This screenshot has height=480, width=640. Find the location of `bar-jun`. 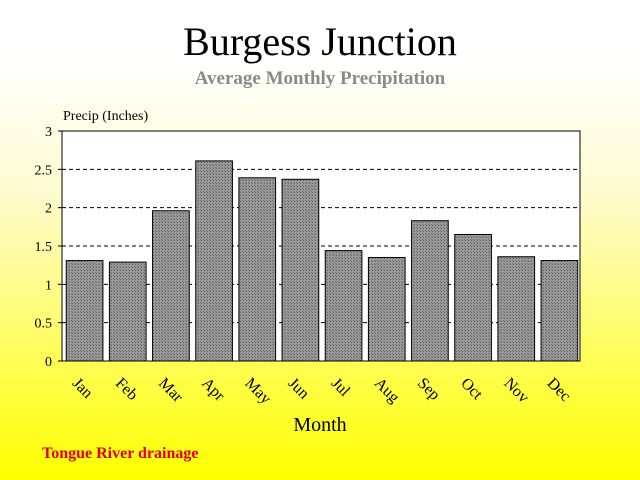

bar-jun is located at coordinates (300, 270).